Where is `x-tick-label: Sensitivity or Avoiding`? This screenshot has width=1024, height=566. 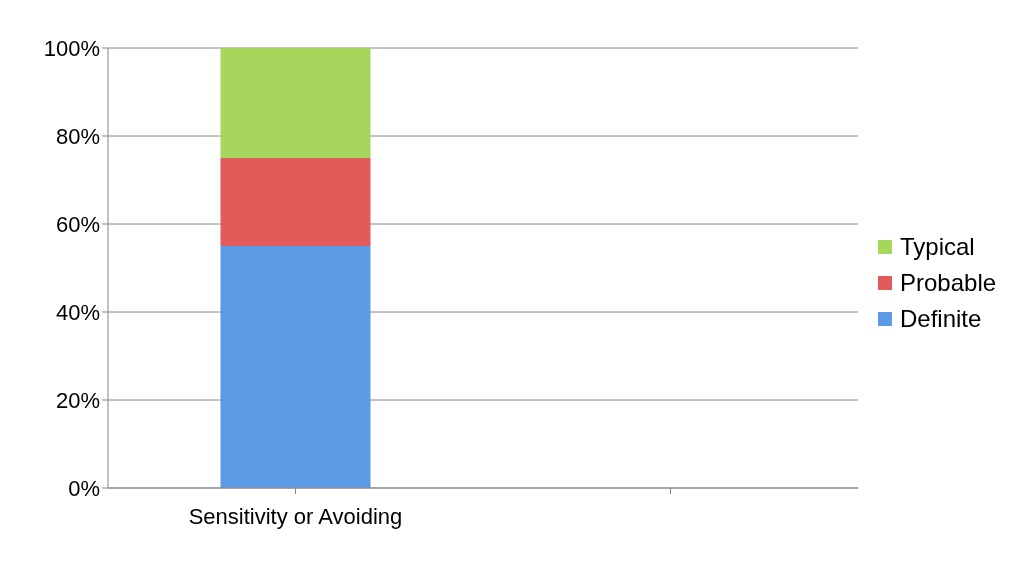 x-tick-label: Sensitivity or Avoiding is located at coordinates (295, 516).